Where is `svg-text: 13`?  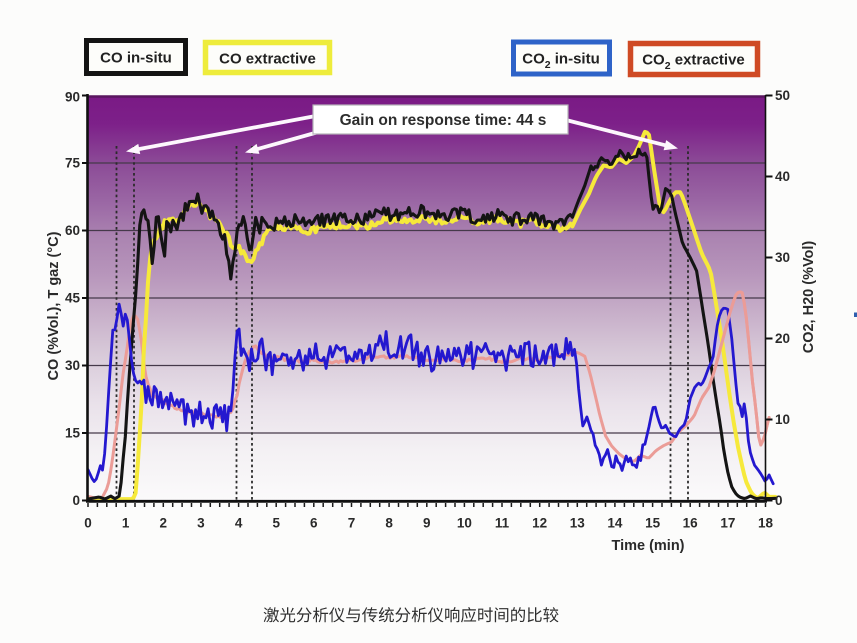 svg-text: 13 is located at coordinates (578, 523).